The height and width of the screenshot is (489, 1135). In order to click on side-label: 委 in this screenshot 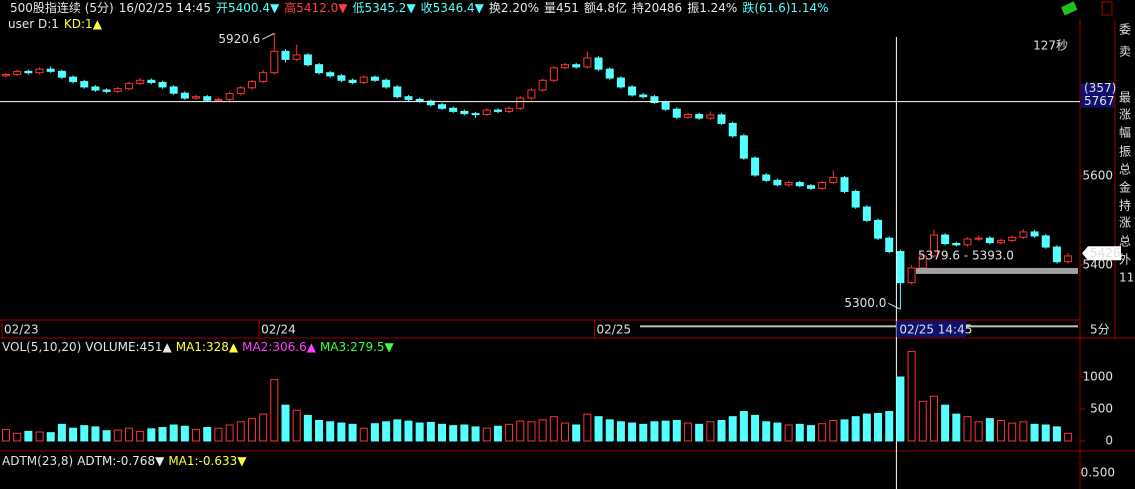, I will do `click(1125, 30)`.